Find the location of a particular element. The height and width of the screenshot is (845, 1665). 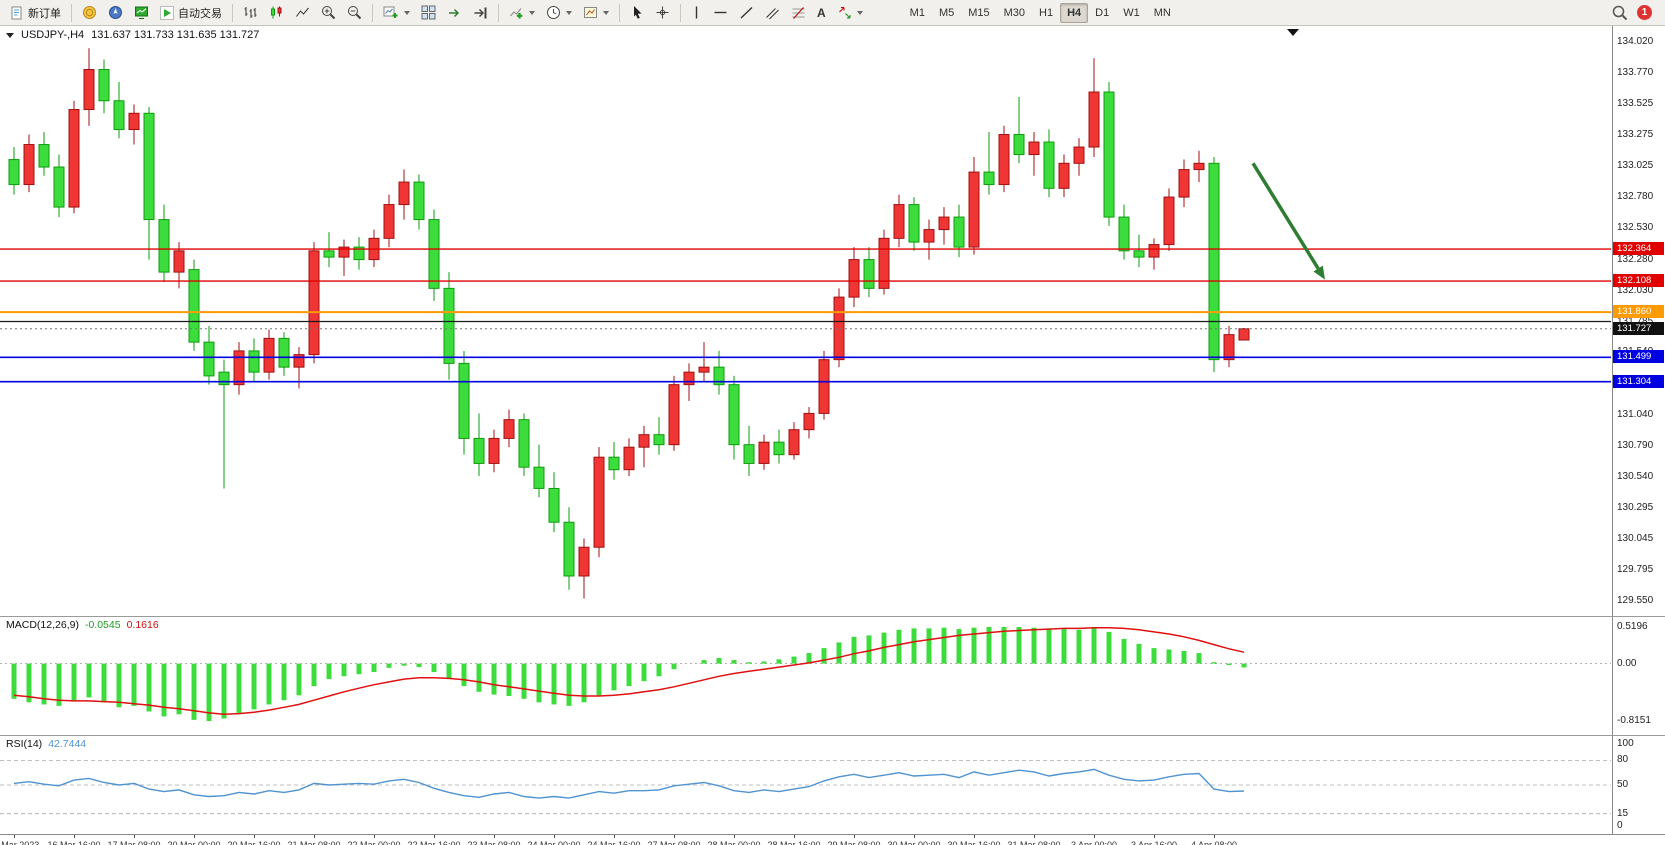

search-icon is located at coordinates (1620, 13).